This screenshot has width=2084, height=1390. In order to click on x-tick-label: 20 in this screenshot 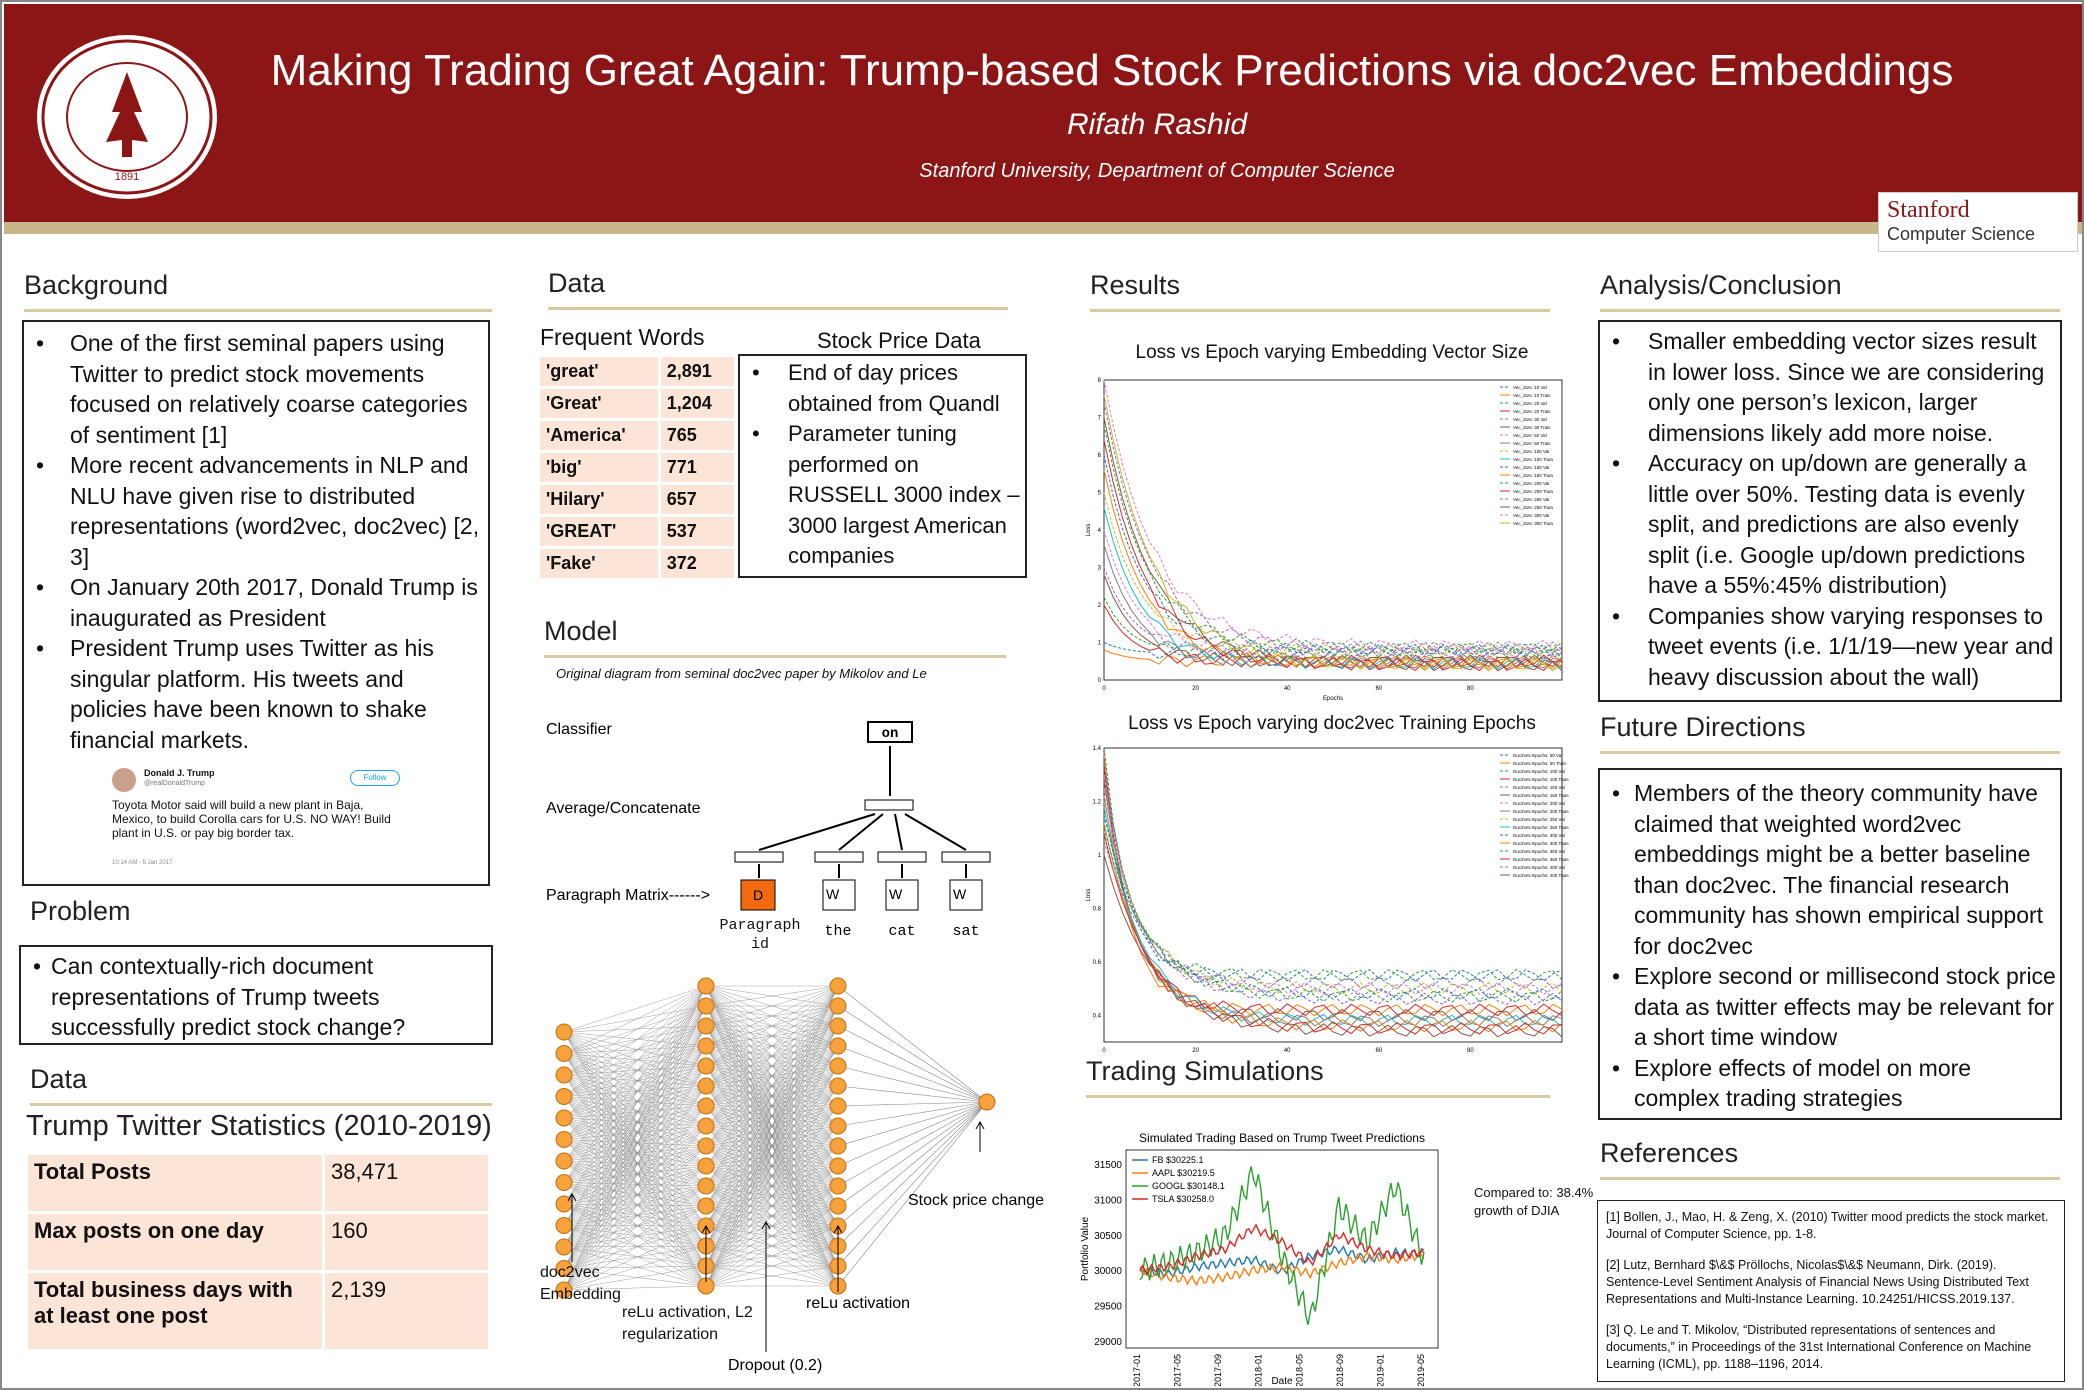, I will do `click(1195, 689)`.